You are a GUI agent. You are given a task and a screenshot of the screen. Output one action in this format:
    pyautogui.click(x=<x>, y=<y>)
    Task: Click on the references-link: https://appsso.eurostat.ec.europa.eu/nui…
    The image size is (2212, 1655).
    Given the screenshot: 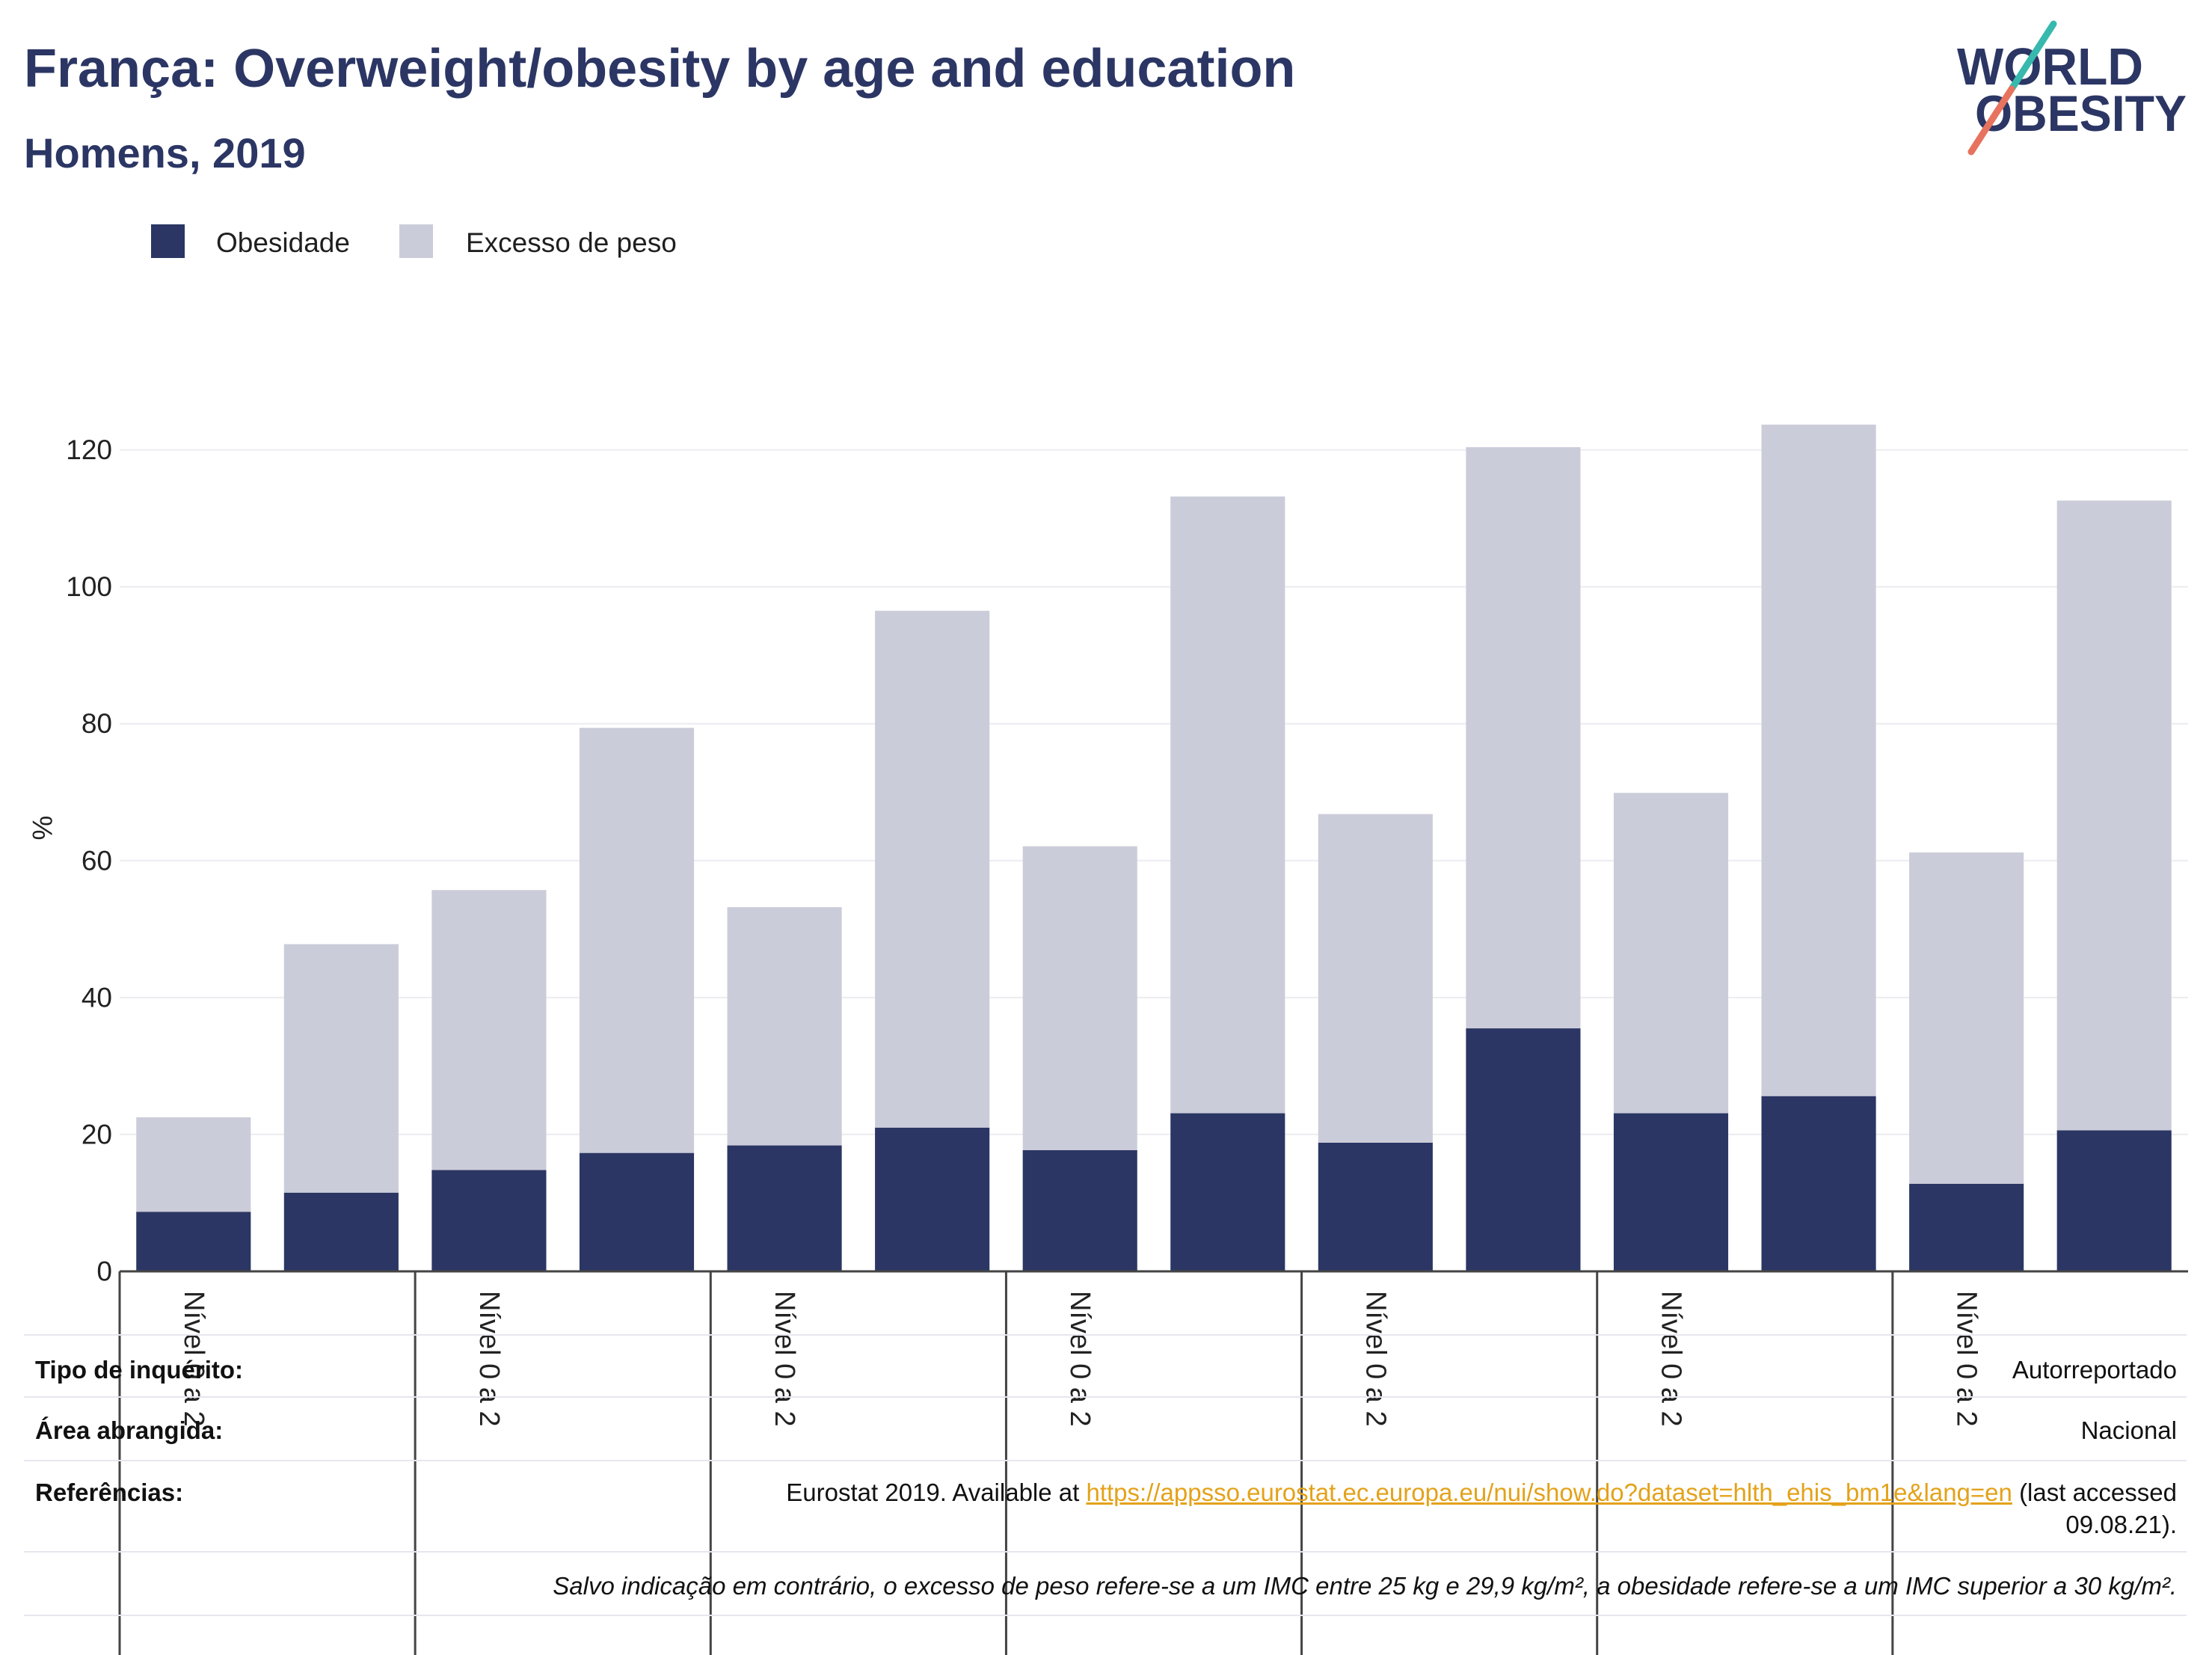 What is the action you would take?
    pyautogui.click(x=1549, y=1492)
    